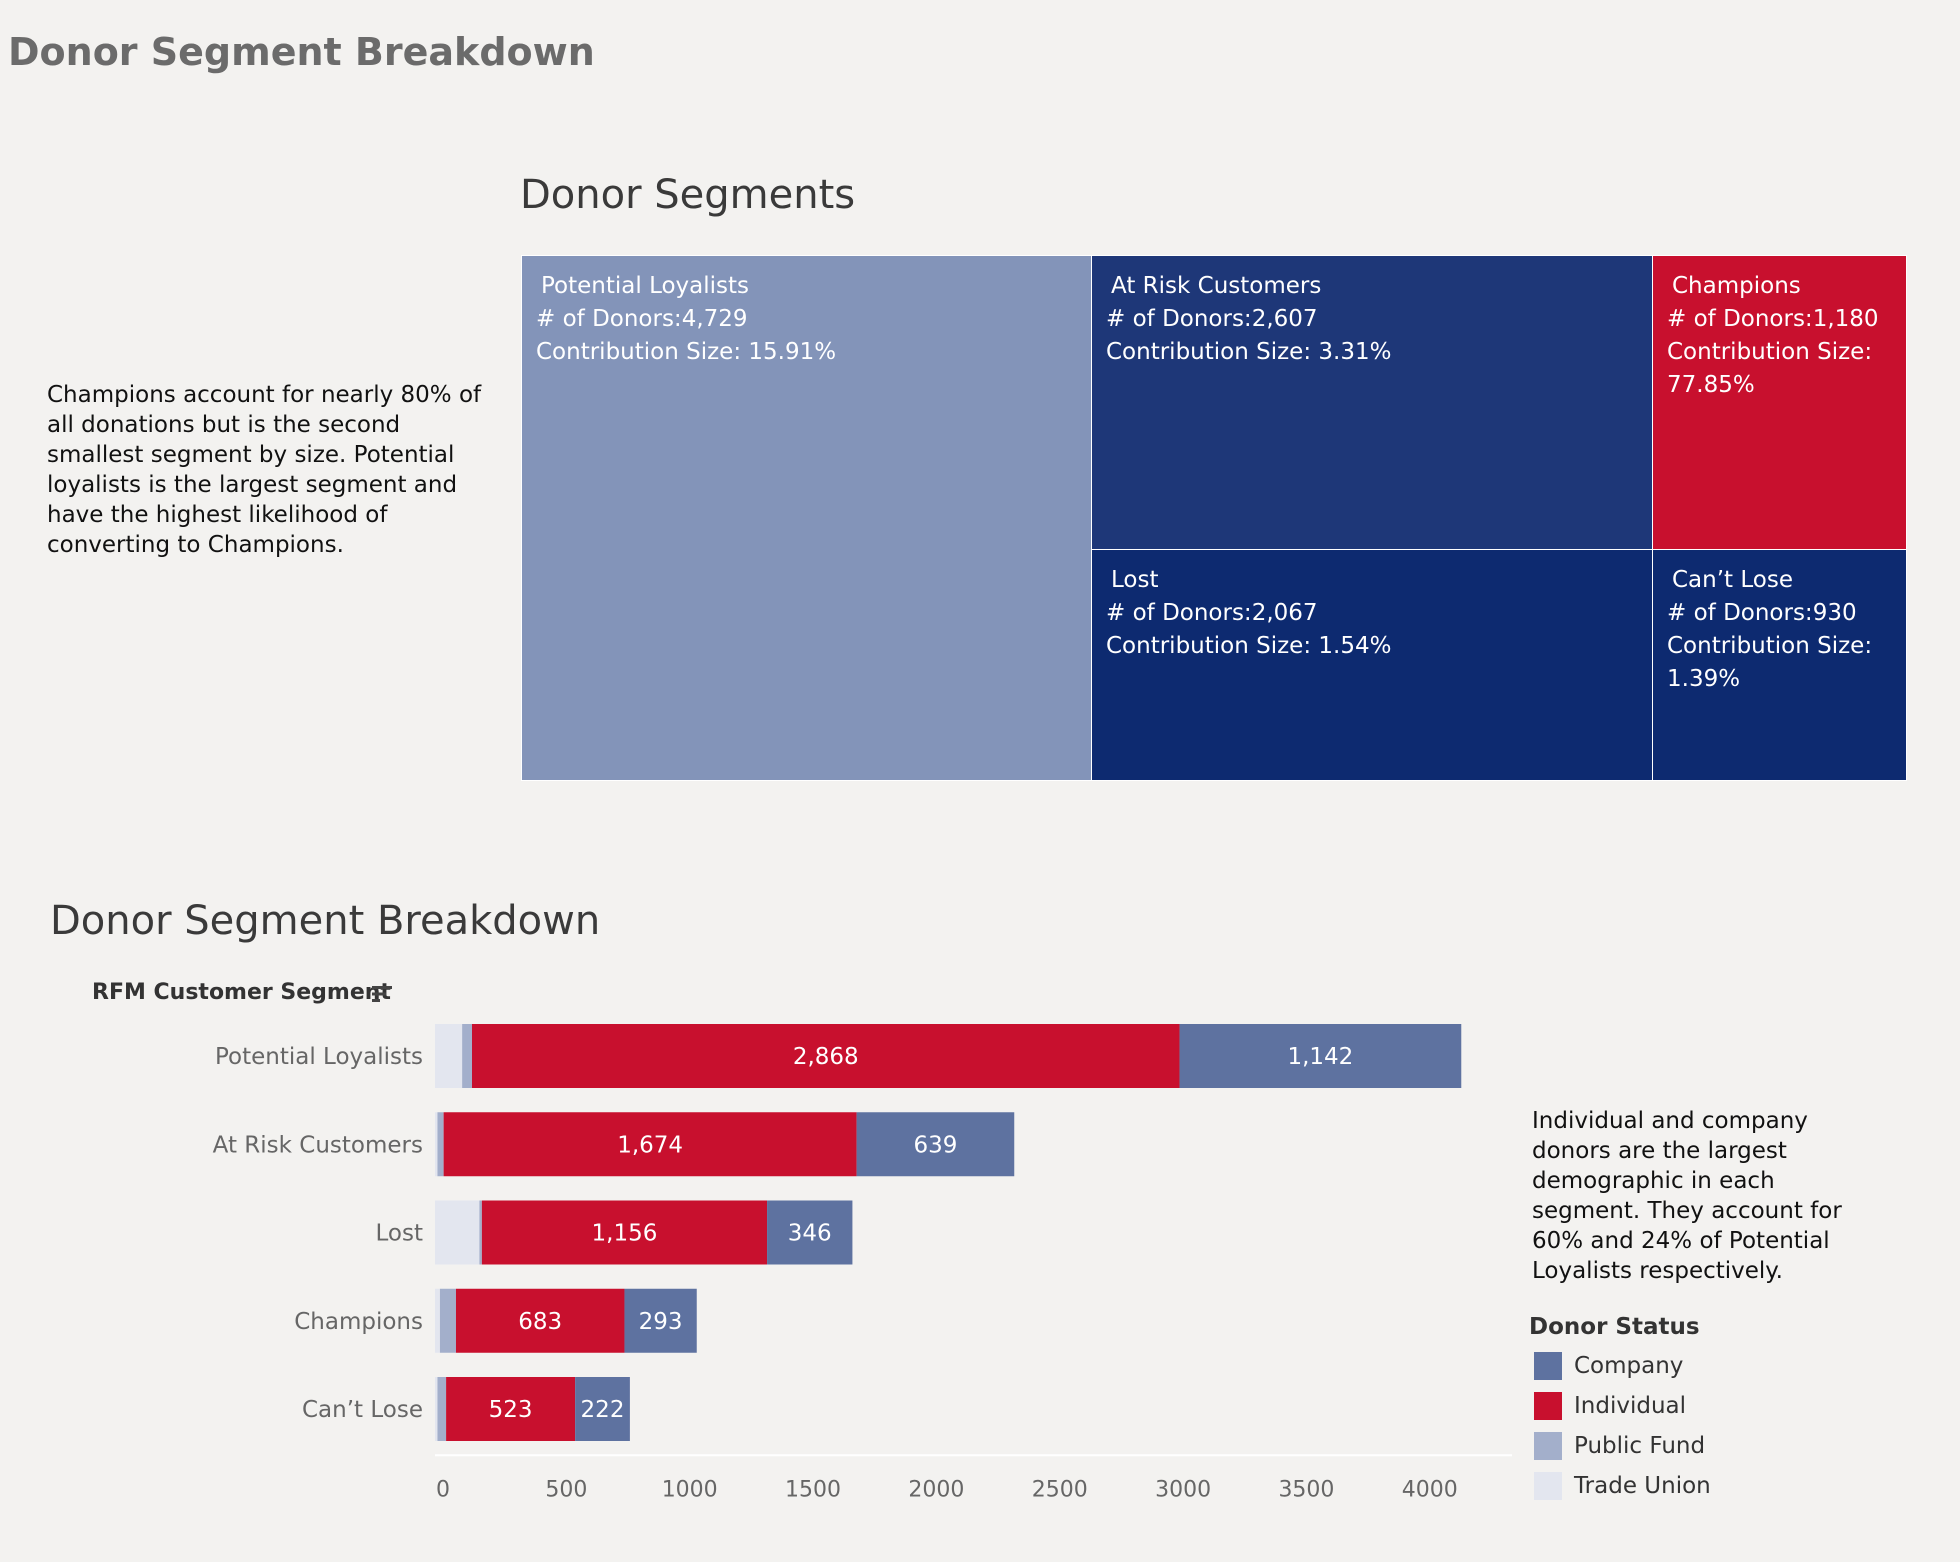 The image size is (1960, 1562). Describe the element at coordinates (1212, 613) in the screenshot. I see `tile-donors: # of Donors:2,067` at that location.